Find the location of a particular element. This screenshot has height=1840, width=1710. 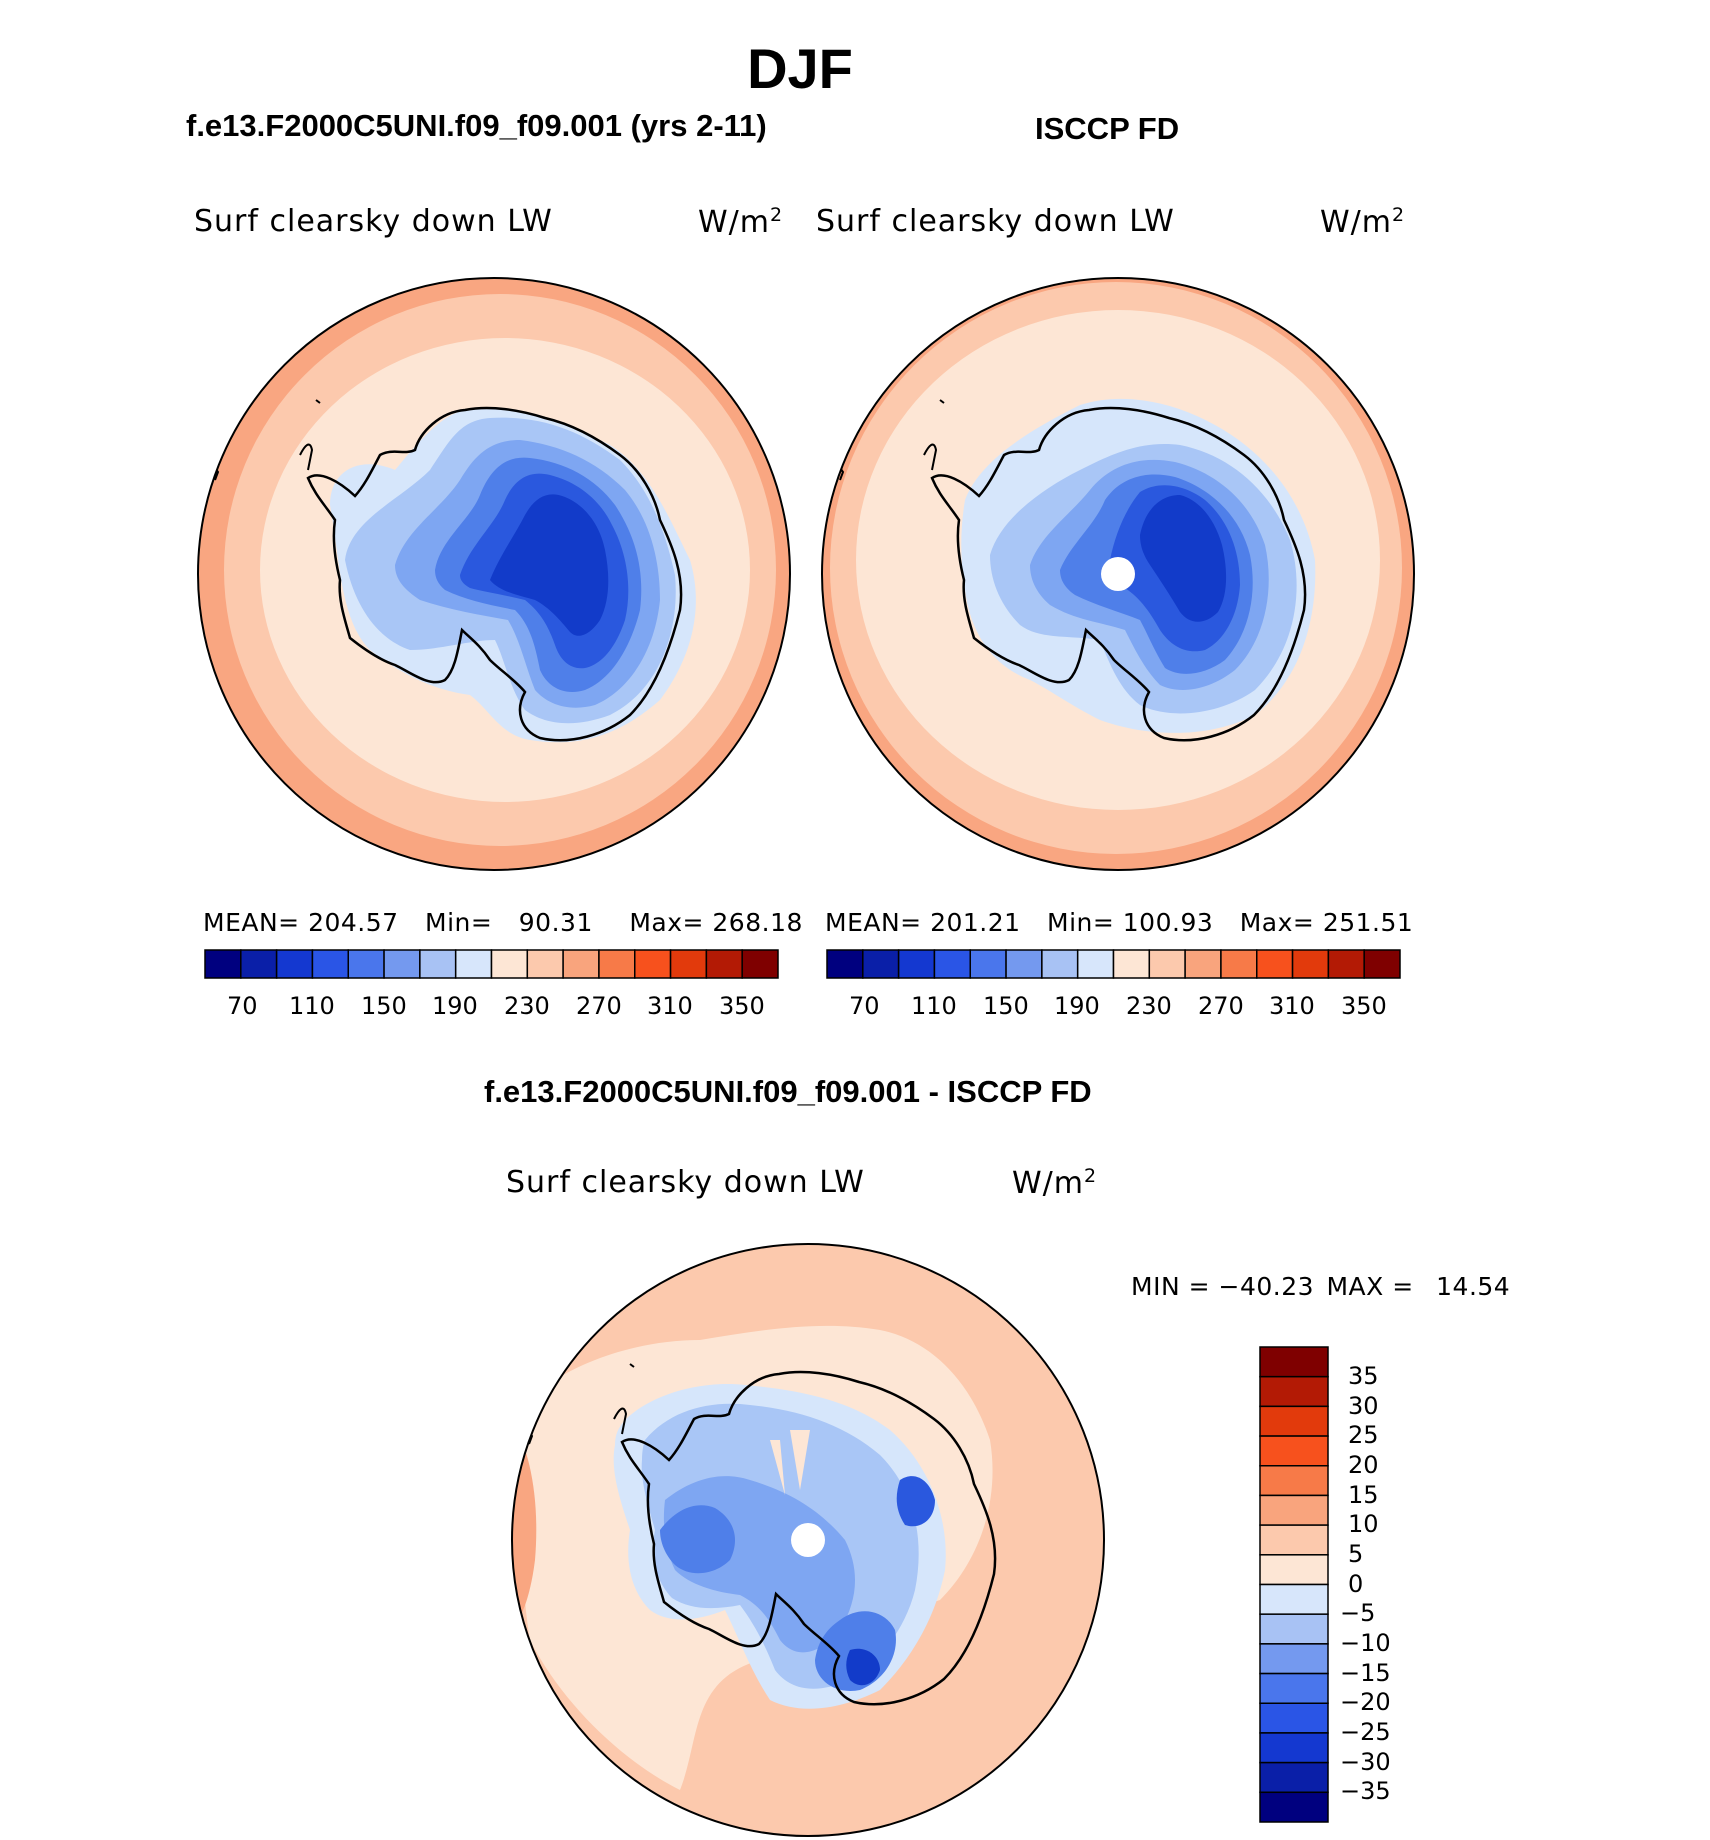

diff-max-label: MAX = is located at coordinates (1370, 1286).